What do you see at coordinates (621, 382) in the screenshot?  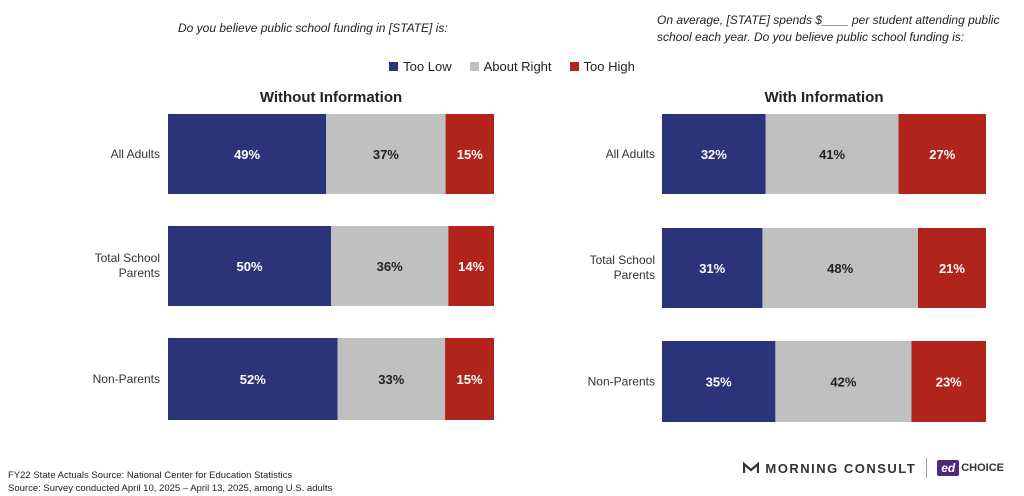 I see `category-label-with-non-parents: Non-Parents` at bounding box center [621, 382].